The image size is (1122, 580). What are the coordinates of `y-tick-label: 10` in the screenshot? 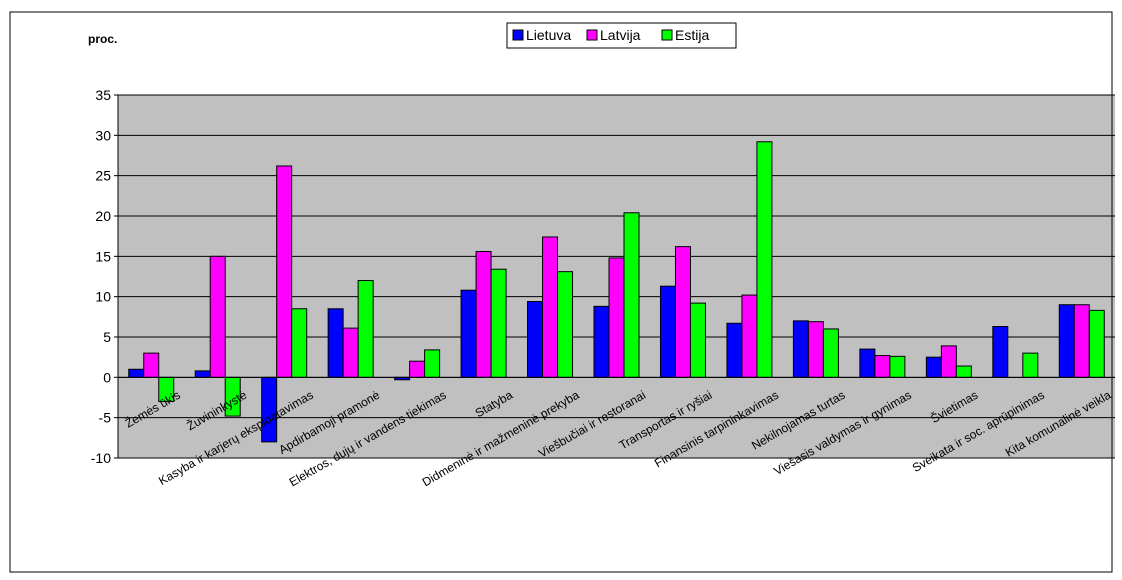 It's located at (103, 297).